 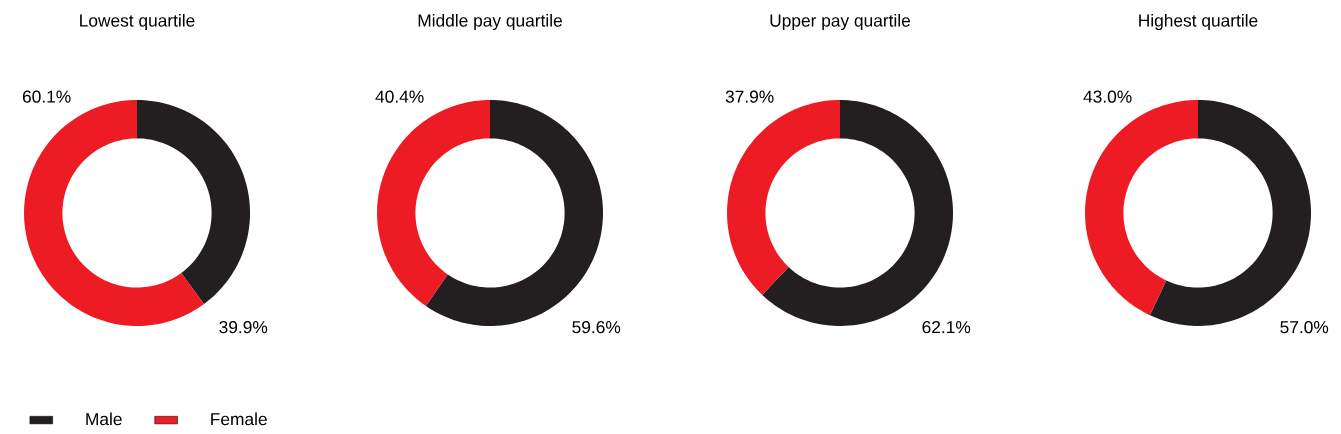 What do you see at coordinates (1107, 96) in the screenshot?
I see `data-label: 43.0%` at bounding box center [1107, 96].